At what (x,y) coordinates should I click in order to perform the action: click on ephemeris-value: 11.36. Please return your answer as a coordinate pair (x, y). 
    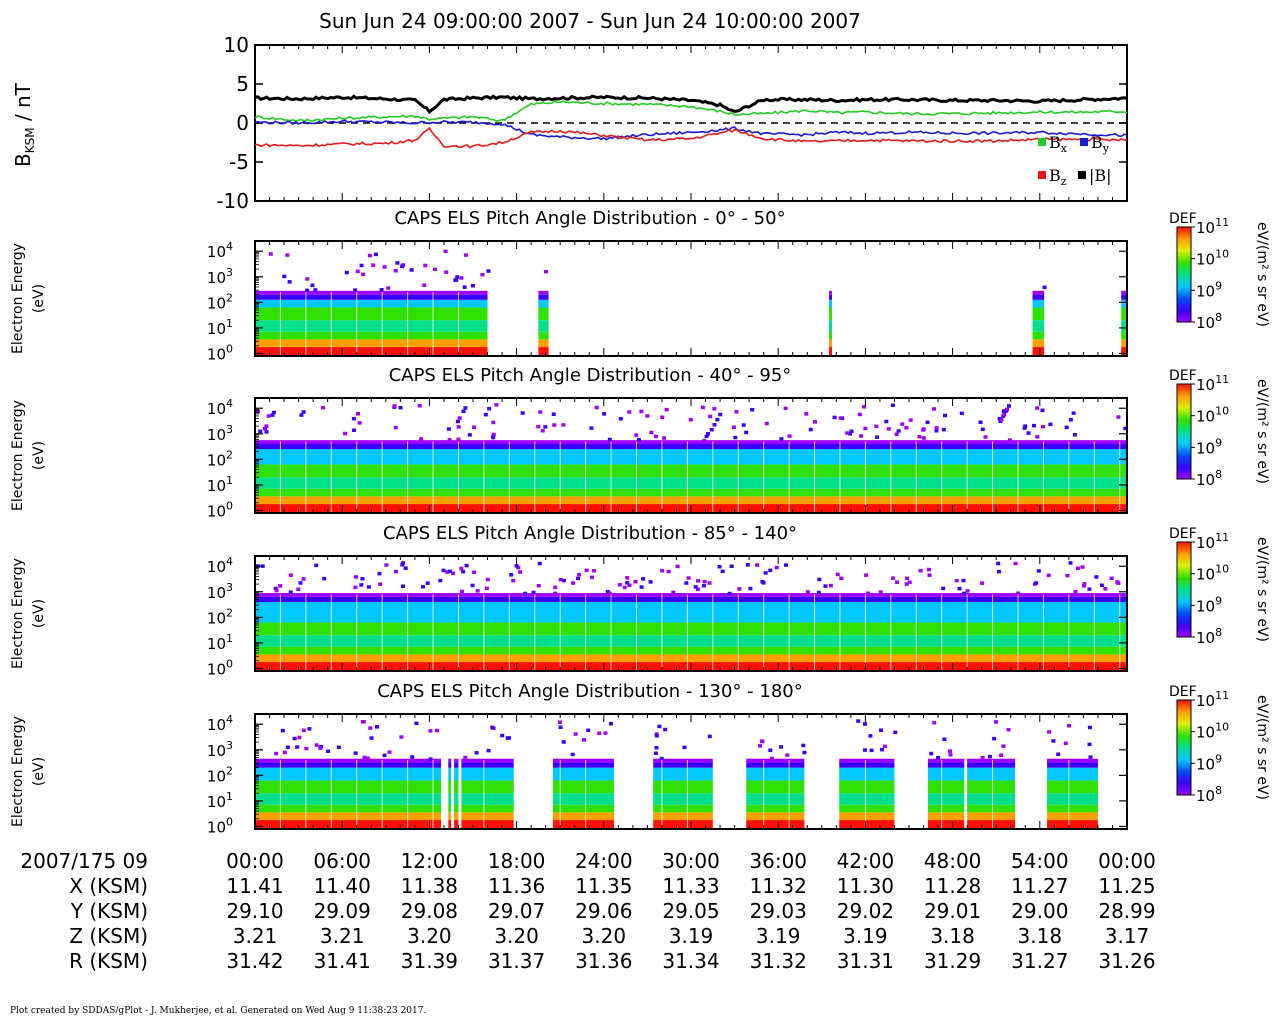
    Looking at the image, I should click on (516, 886).